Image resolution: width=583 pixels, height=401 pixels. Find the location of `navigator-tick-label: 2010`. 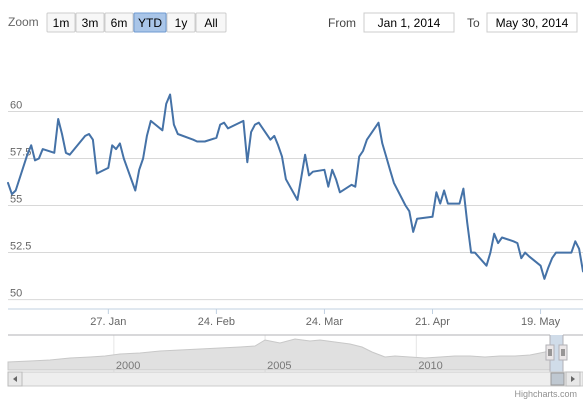

navigator-tick-label: 2010 is located at coordinates (430, 366).